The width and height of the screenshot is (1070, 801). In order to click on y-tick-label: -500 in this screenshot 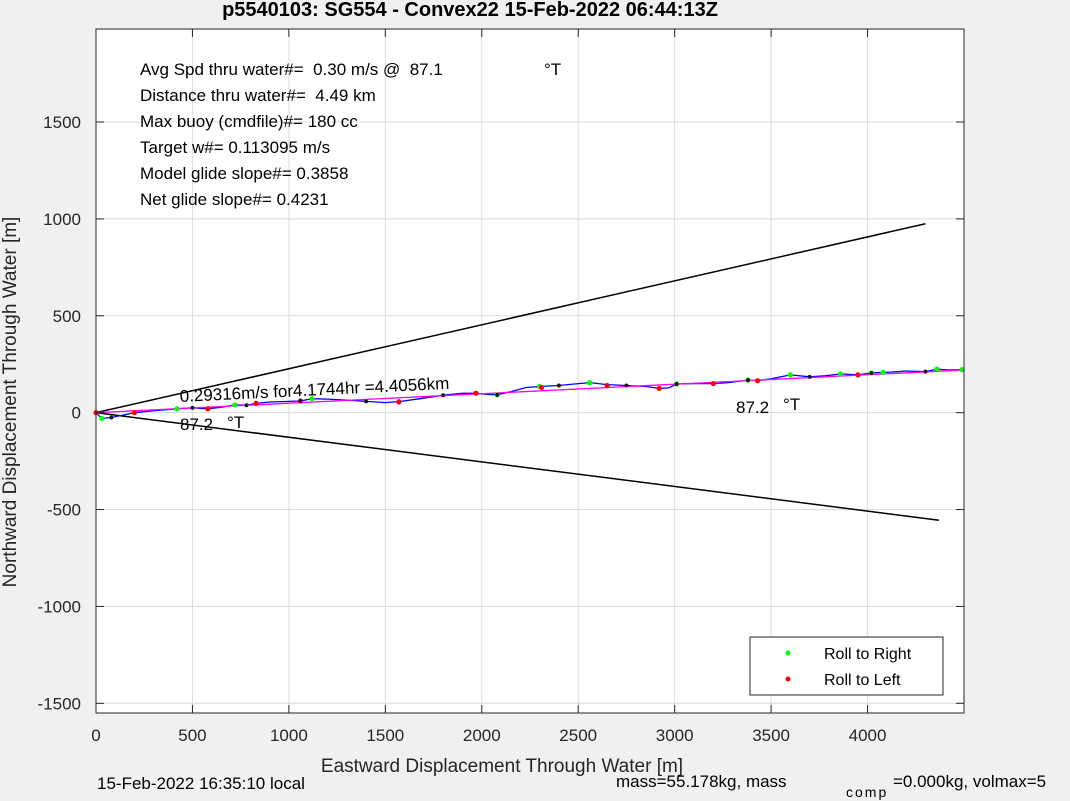, I will do `click(64, 510)`.